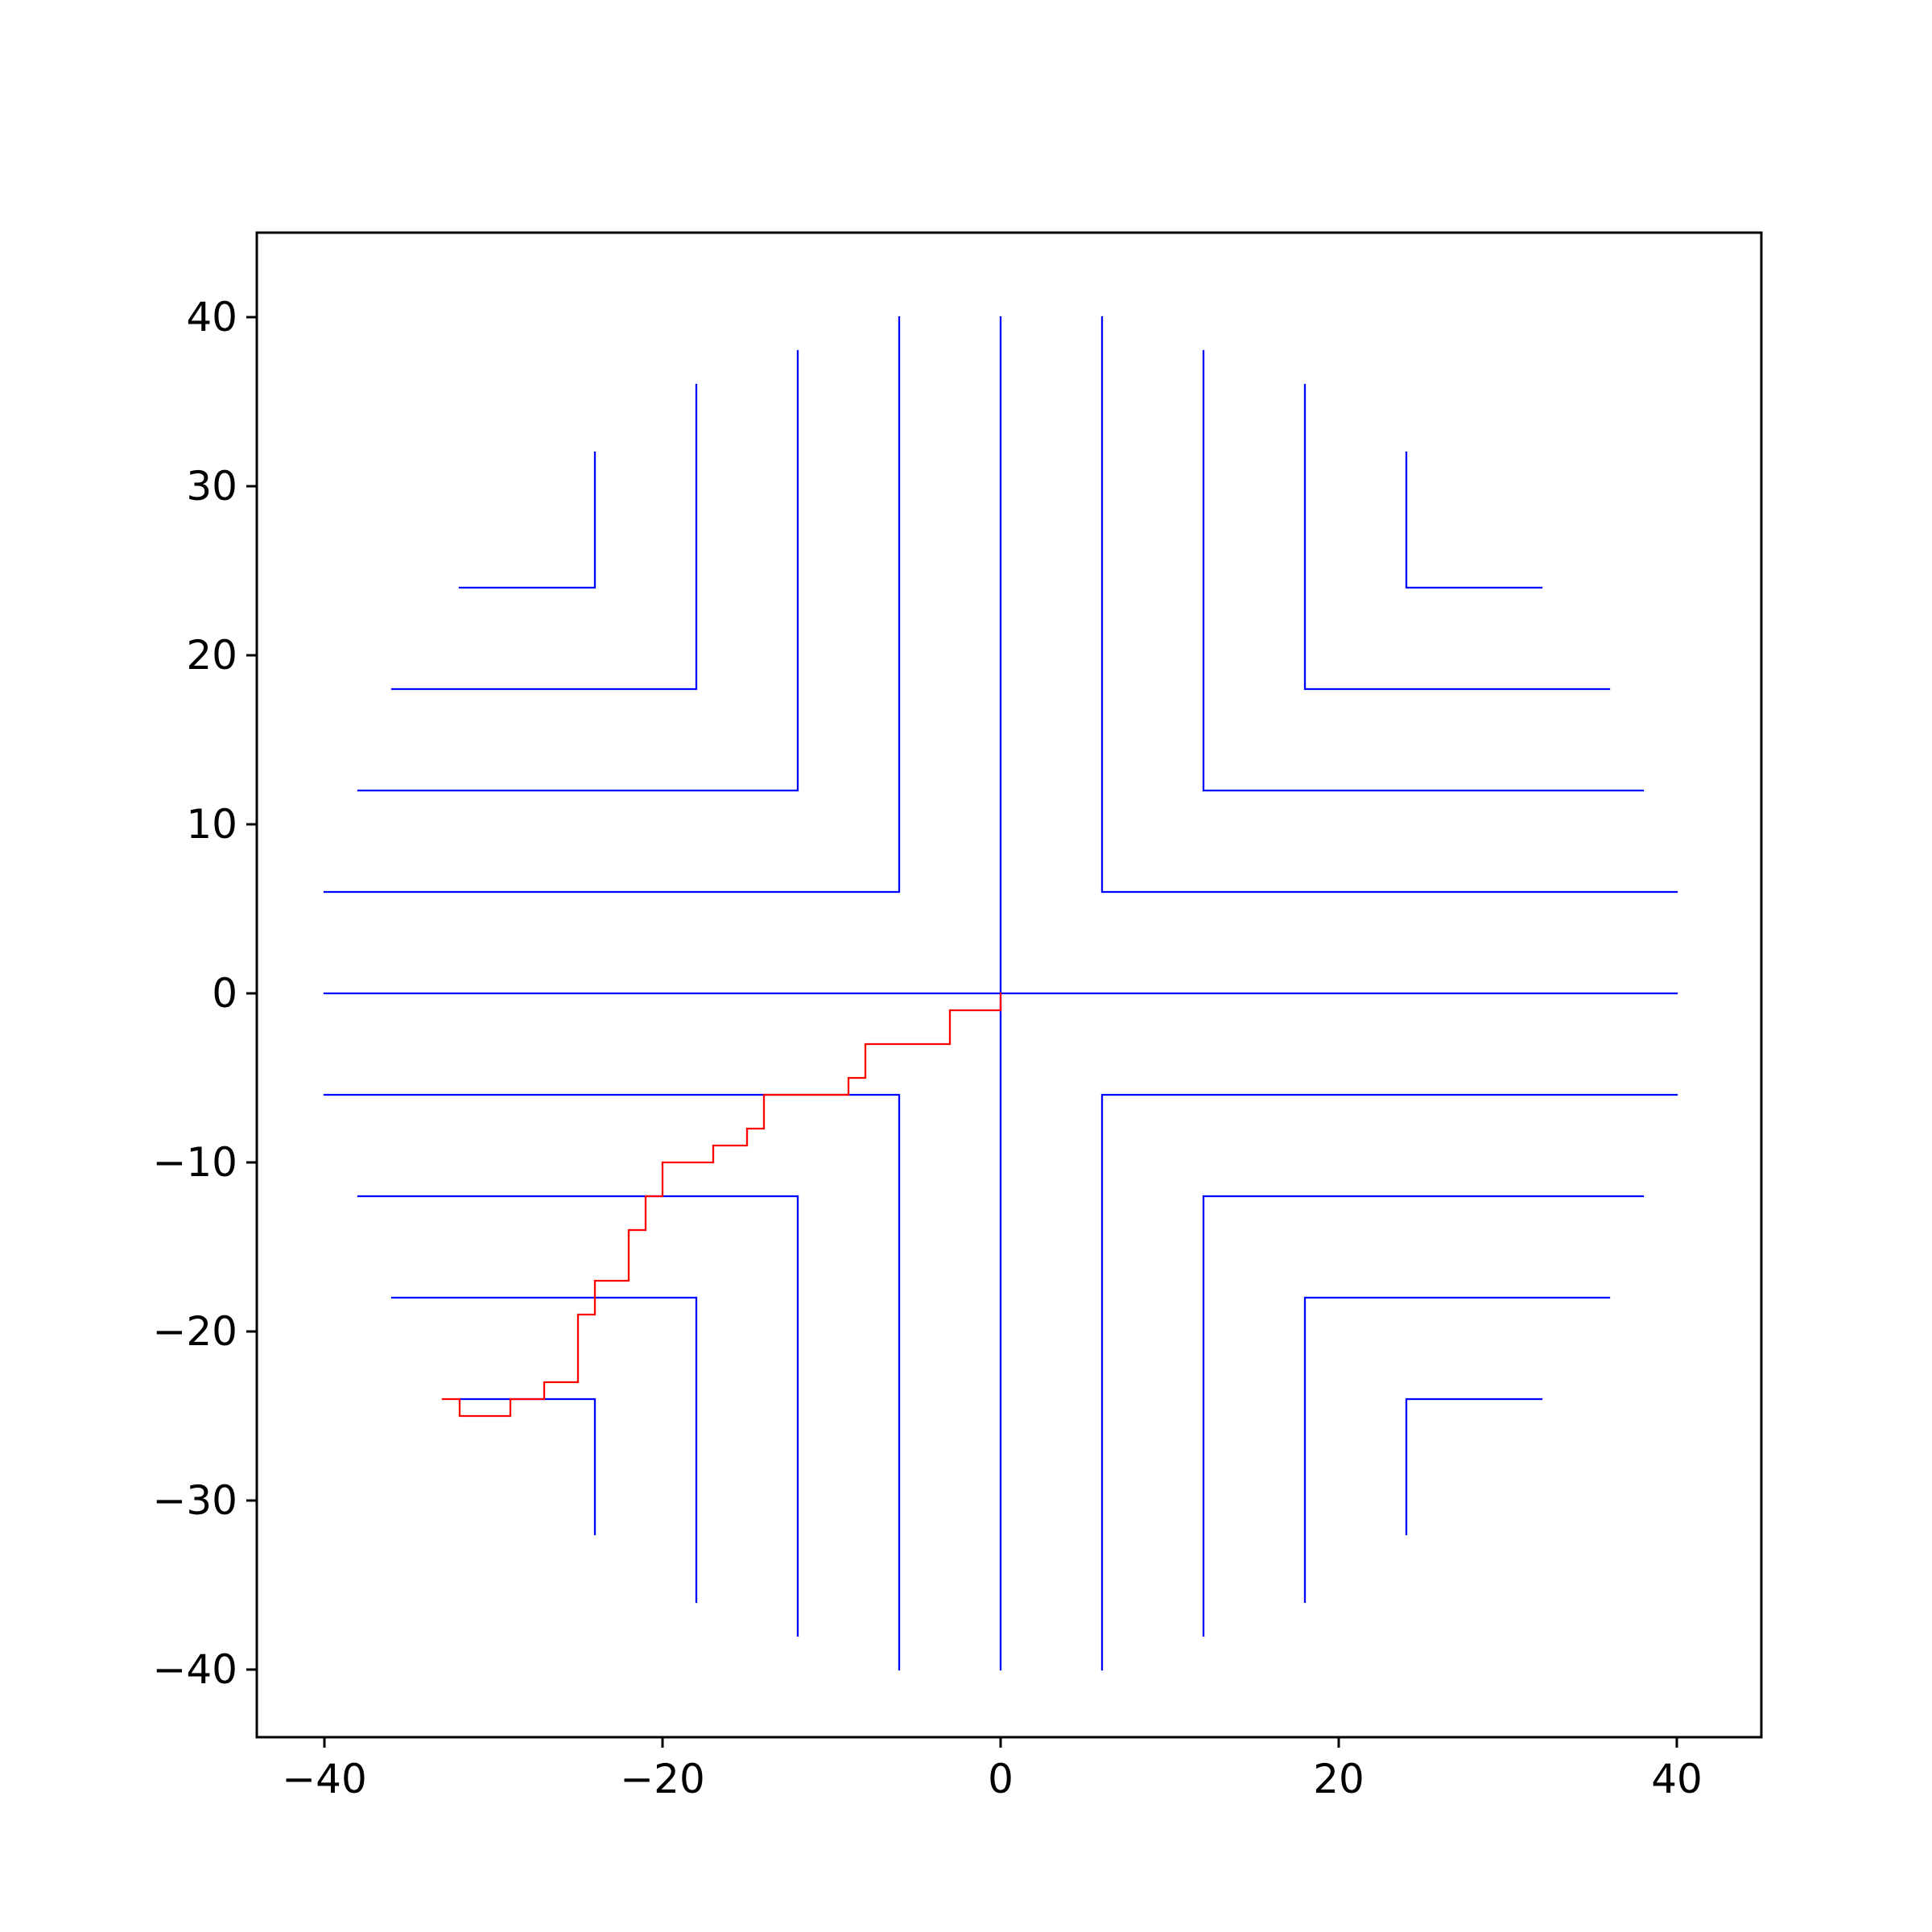 The image size is (1932, 1932). Describe the element at coordinates (1000, 1779) in the screenshot. I see `x-tick-label: 0` at that location.